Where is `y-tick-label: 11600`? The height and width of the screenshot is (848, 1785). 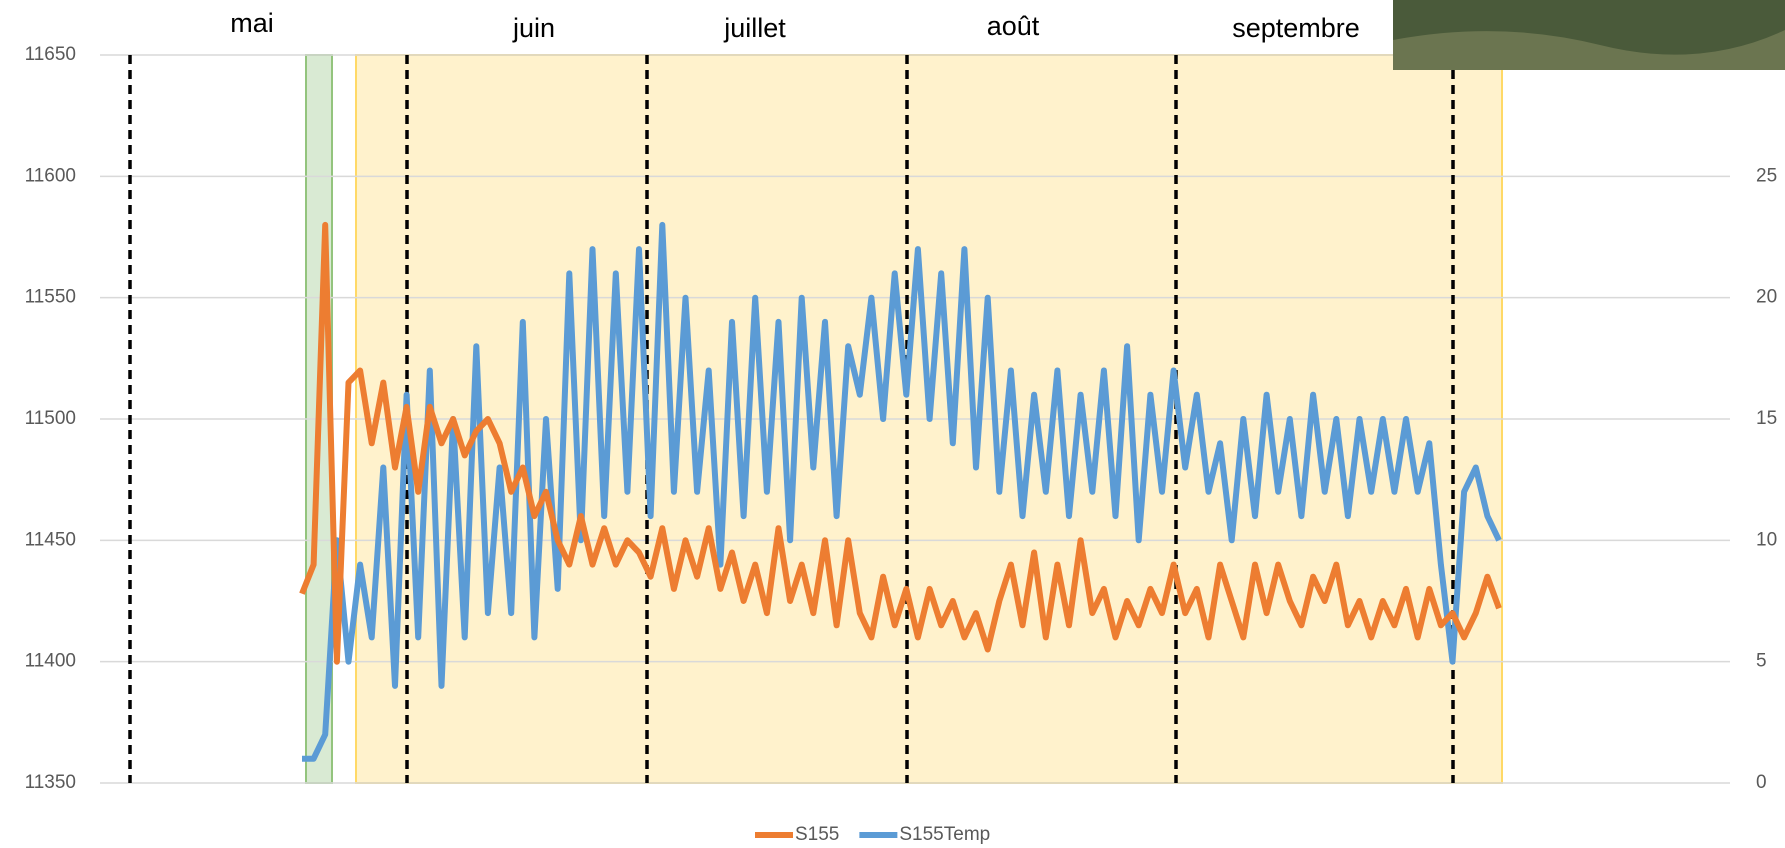
y-tick-label: 11600 is located at coordinates (50, 175).